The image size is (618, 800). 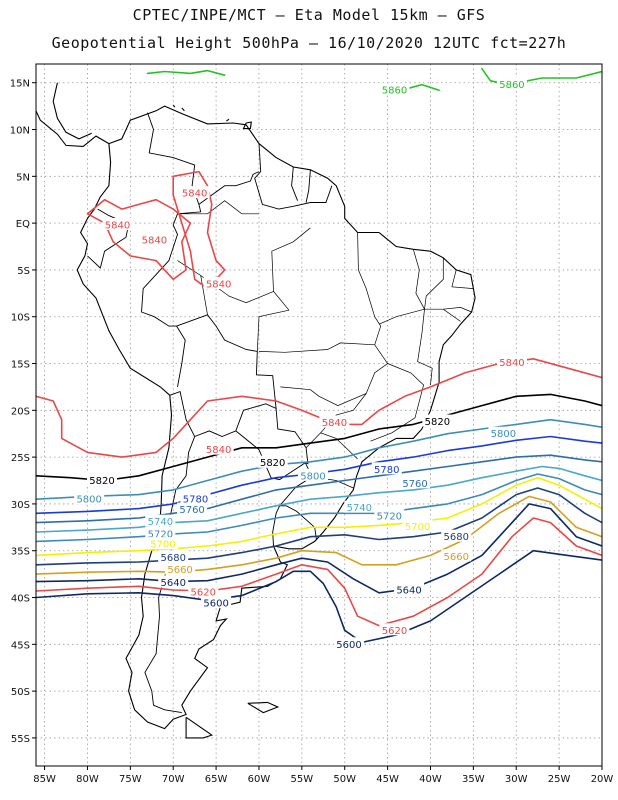 I want to click on lat-tick-label: 5N, so click(x=23, y=177).